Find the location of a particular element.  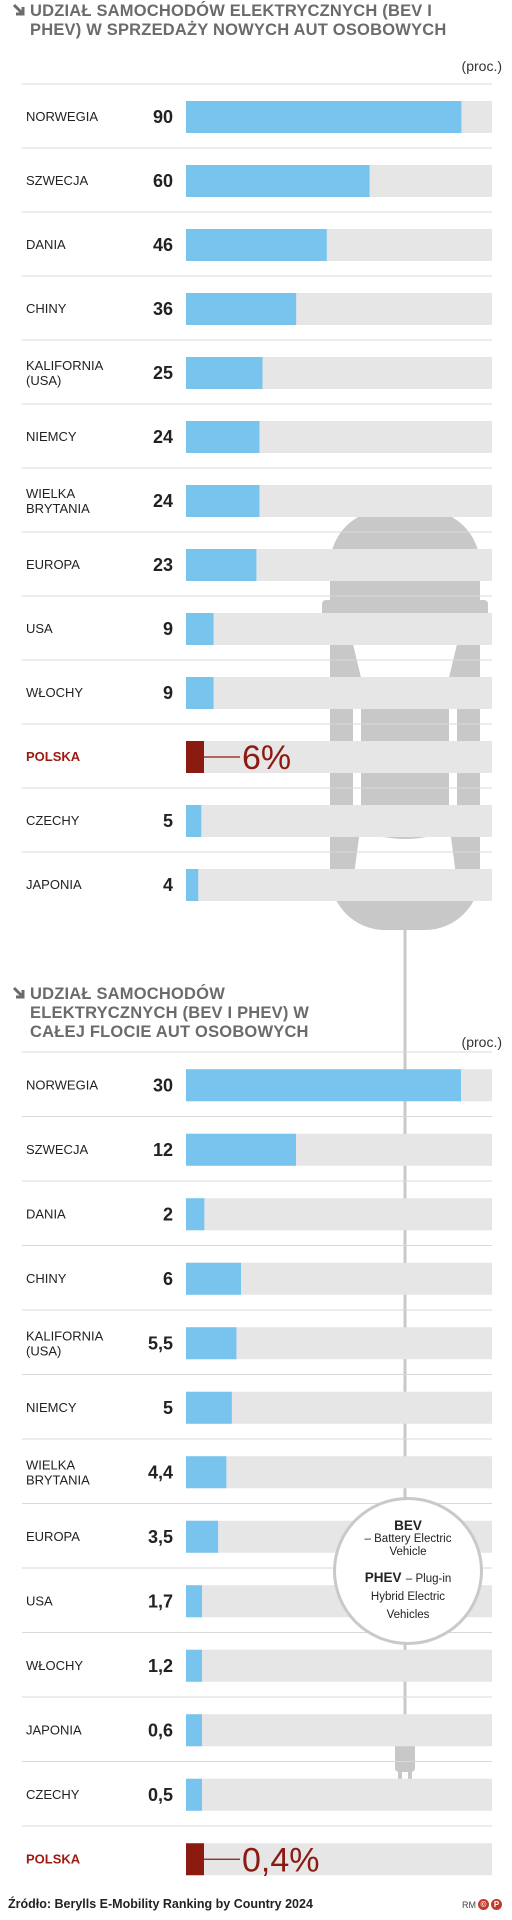

category-label: KALIFORNIA (USA) is located at coordinates (65, 1343).